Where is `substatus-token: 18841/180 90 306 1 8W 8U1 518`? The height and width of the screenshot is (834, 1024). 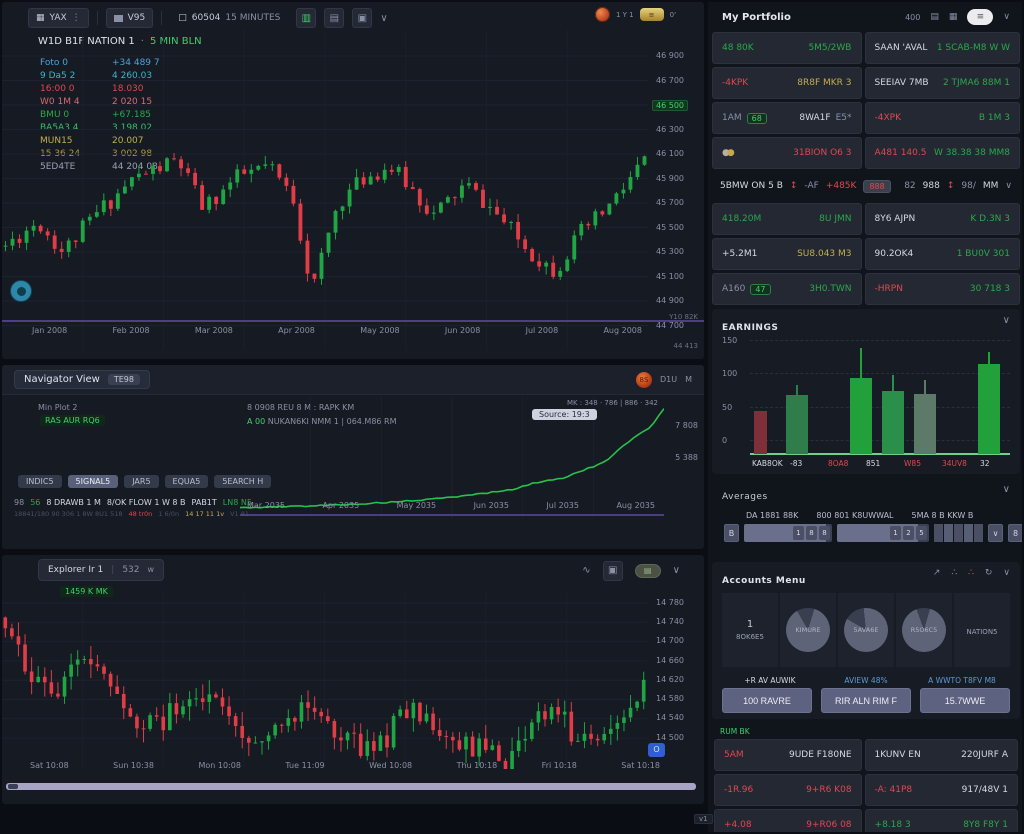 substatus-token: 18841/180 90 306 1 8W 8U1 518 is located at coordinates (68, 514).